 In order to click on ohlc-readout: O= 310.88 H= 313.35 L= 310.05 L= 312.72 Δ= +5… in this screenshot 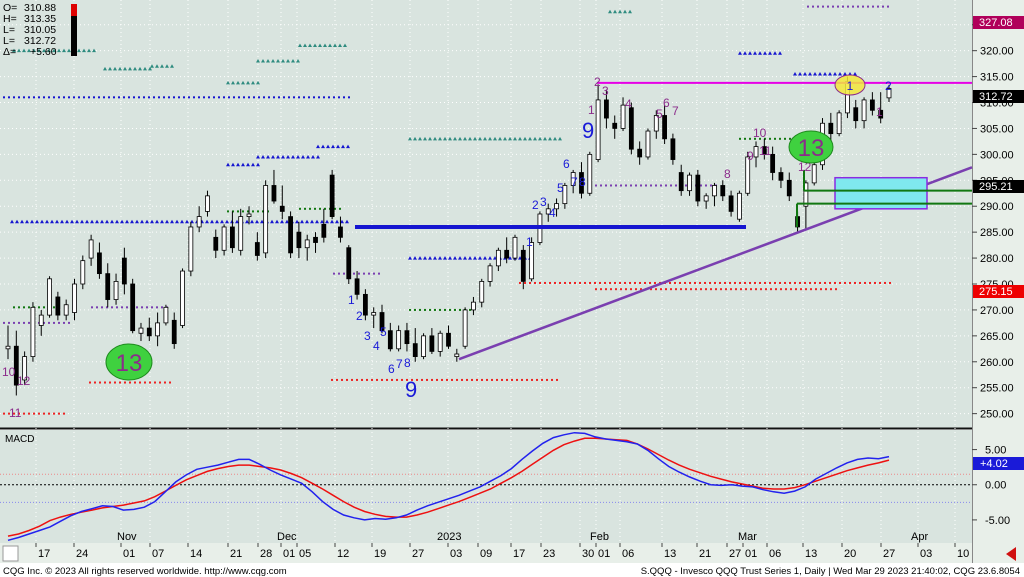, I will do `click(40, 30)`.